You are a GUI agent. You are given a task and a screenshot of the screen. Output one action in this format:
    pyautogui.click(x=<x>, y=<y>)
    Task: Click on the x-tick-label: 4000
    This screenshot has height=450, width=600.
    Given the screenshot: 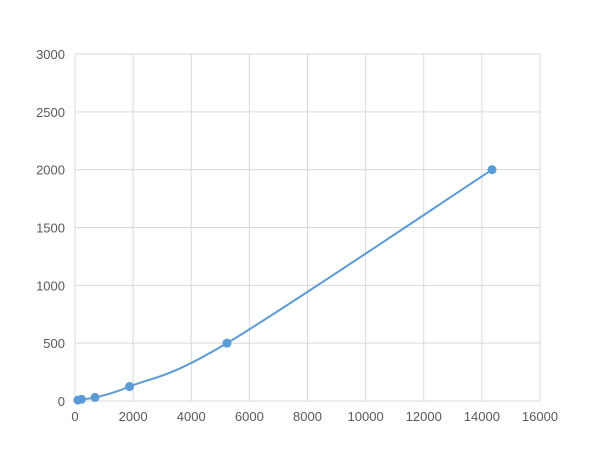 What is the action you would take?
    pyautogui.click(x=191, y=416)
    